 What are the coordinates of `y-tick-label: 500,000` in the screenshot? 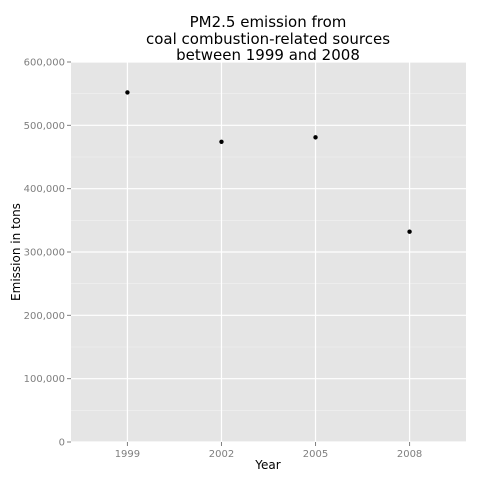 It's located at (44, 126).